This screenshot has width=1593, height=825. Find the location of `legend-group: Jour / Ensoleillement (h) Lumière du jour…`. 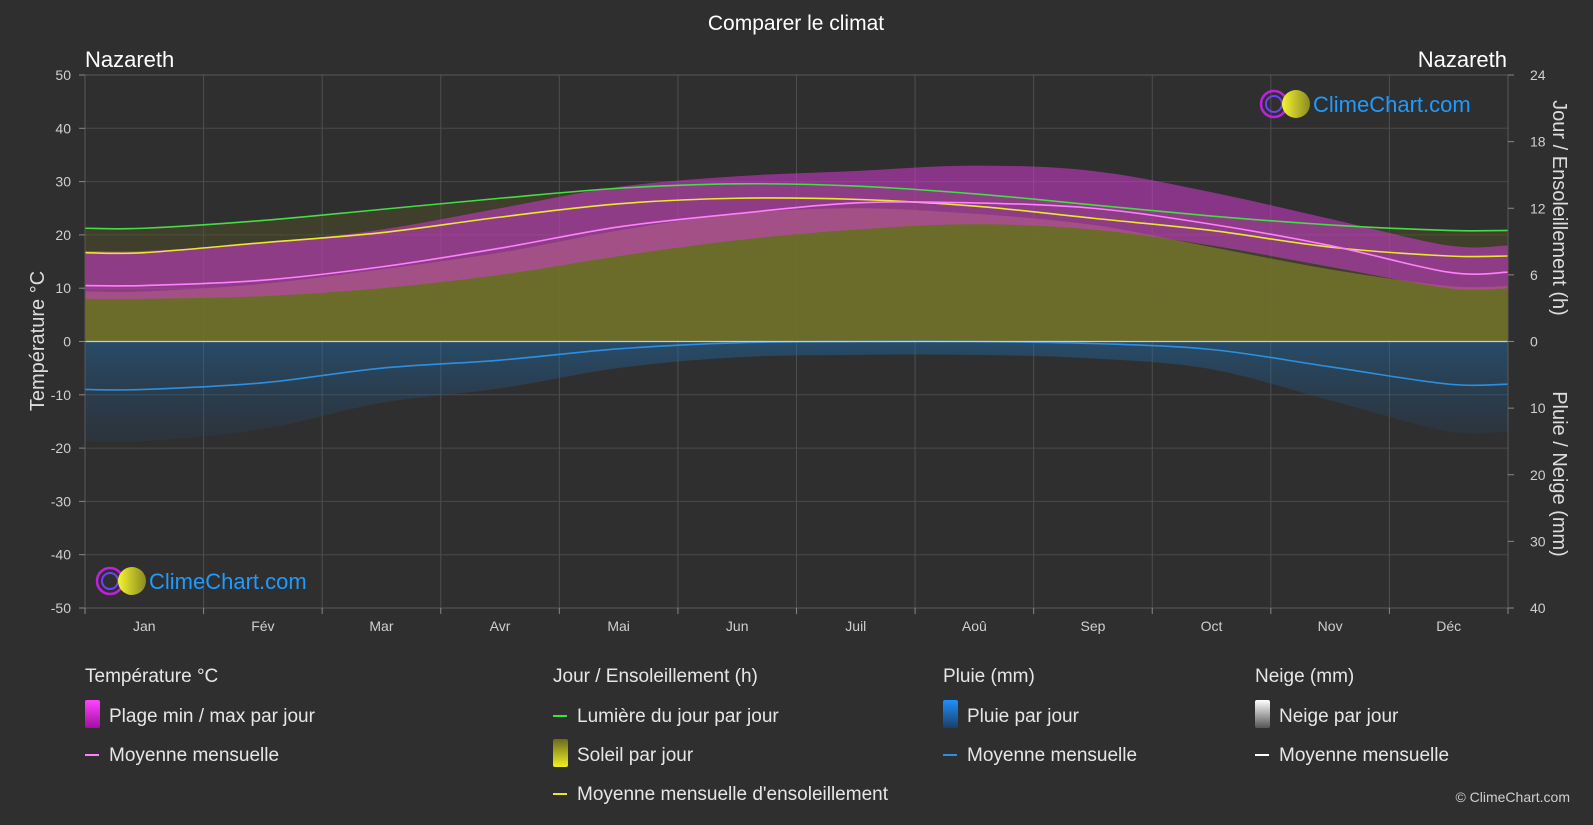

legend-group: Jour / Ensoleillement (h) Lumière du jour… is located at coordinates (721, 735).